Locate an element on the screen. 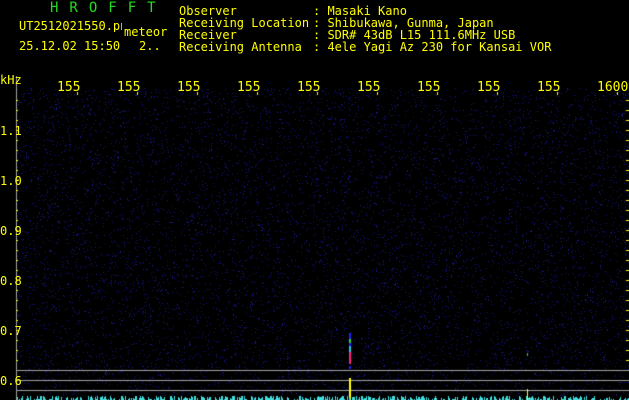  x-tick-label: 1554 is located at coordinates (249, 87).